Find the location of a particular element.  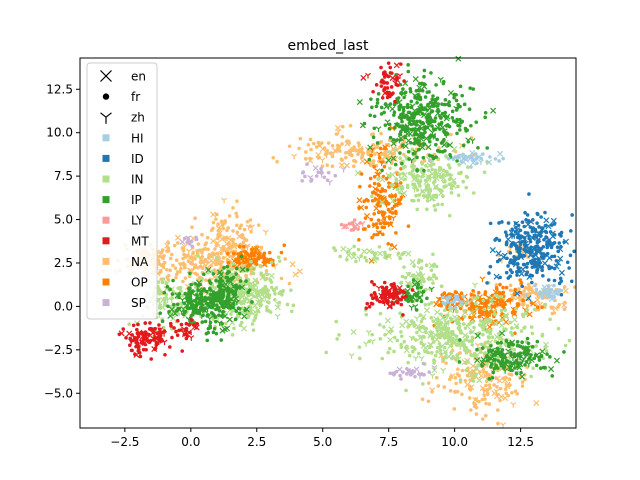

legend-label: IN is located at coordinates (137, 180).